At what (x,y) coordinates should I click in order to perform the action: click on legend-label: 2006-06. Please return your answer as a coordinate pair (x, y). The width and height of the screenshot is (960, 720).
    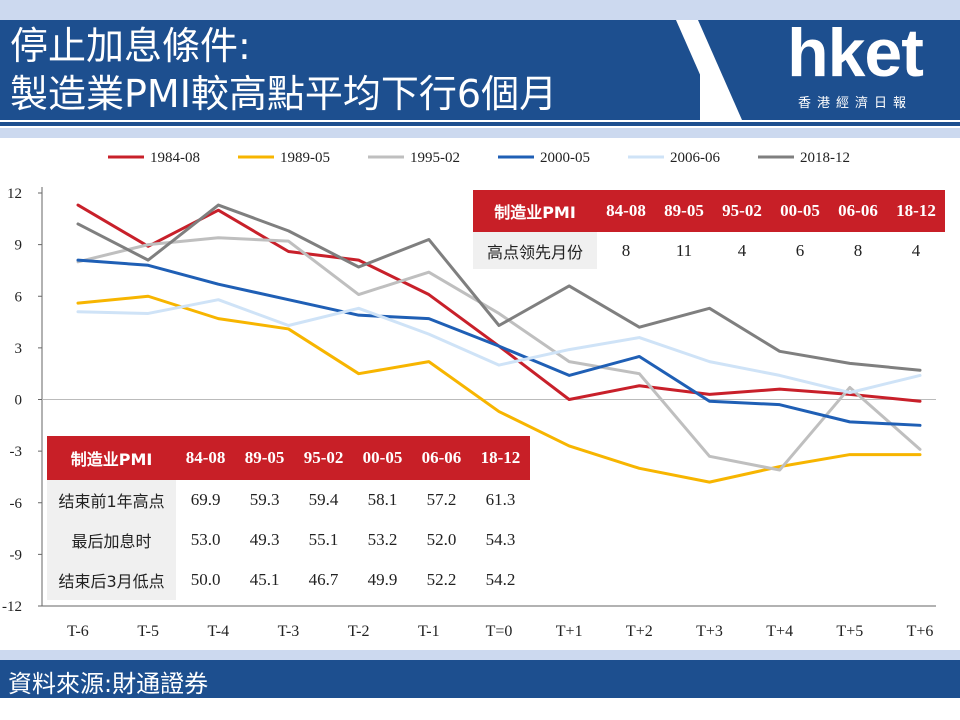
    Looking at the image, I should click on (695, 158).